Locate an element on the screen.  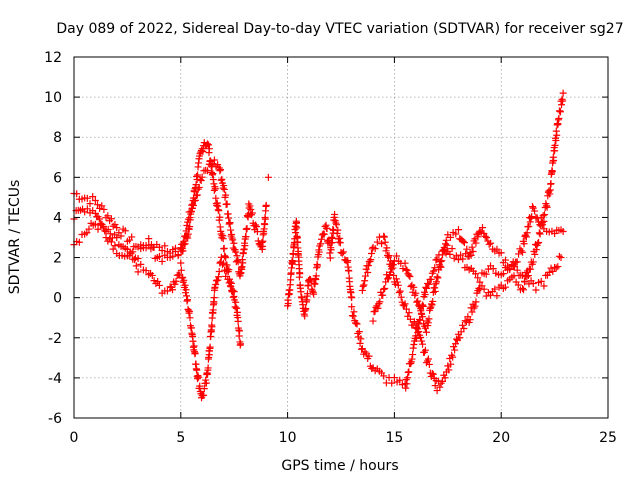
x-tick-label: 15 is located at coordinates (394, 438).